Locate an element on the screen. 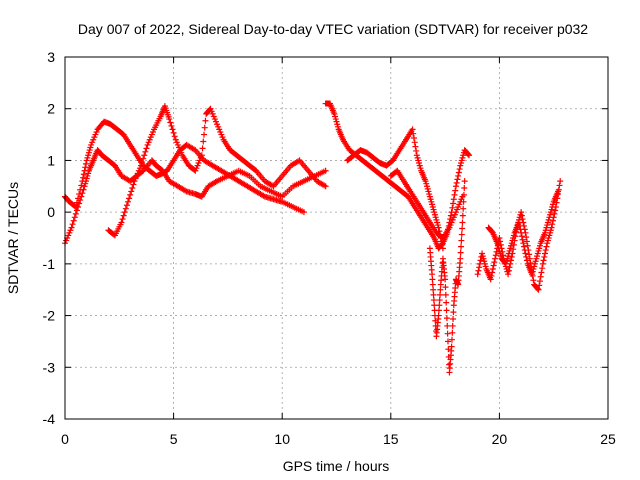 Image resolution: width=640 pixels, height=480 pixels. y-tick-label: 1 is located at coordinates (51, 160).